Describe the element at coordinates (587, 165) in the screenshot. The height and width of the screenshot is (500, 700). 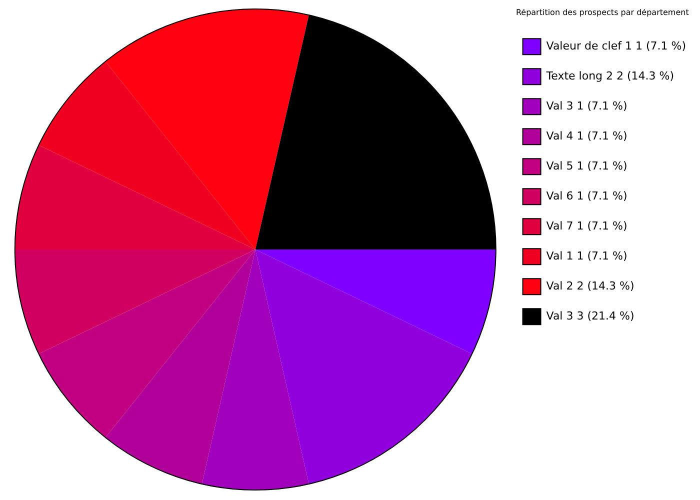
I see `legend-label: Val 5 1 (7.1 %)` at that location.